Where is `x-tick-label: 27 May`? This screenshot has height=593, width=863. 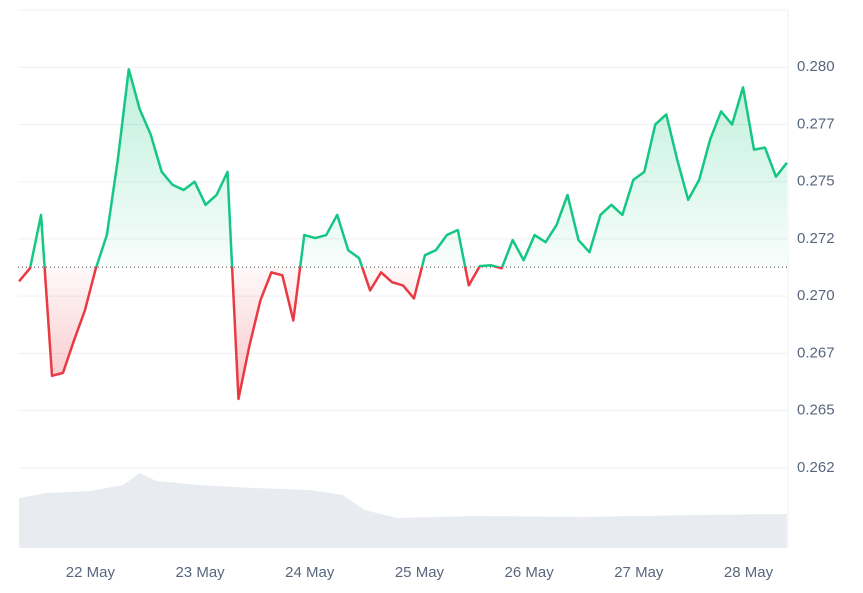 x-tick-label: 27 May is located at coordinates (639, 572).